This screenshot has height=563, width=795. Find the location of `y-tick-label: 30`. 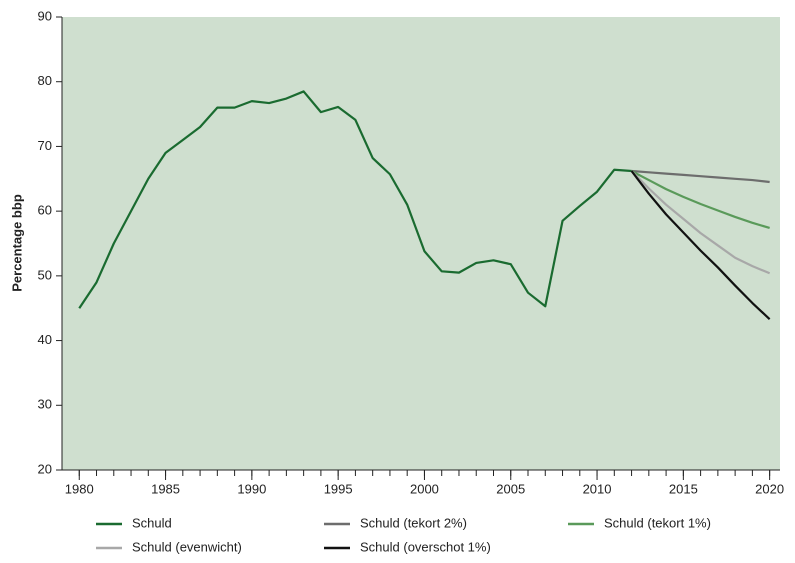

y-tick-label: 30 is located at coordinates (45, 404).